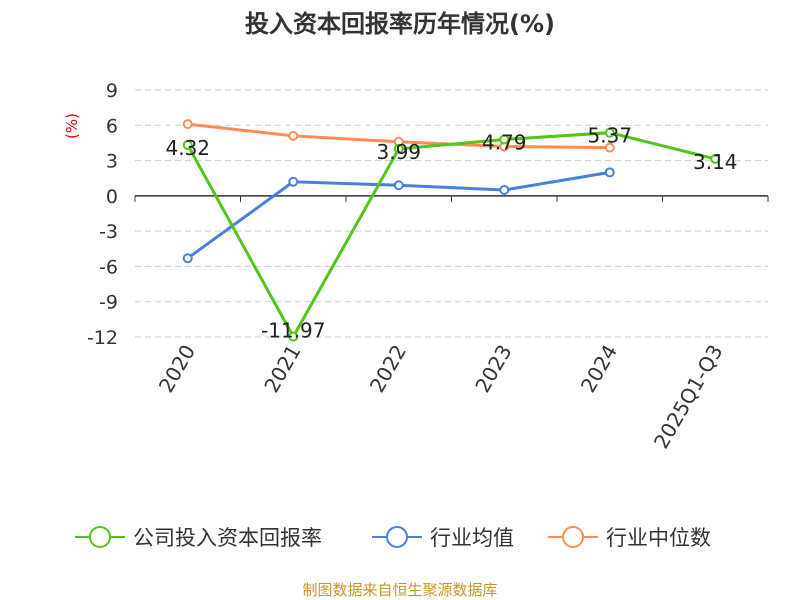 The height and width of the screenshot is (600, 800). I want to click on x-tick-label: 2025Q1-Q3, so click(688, 397).